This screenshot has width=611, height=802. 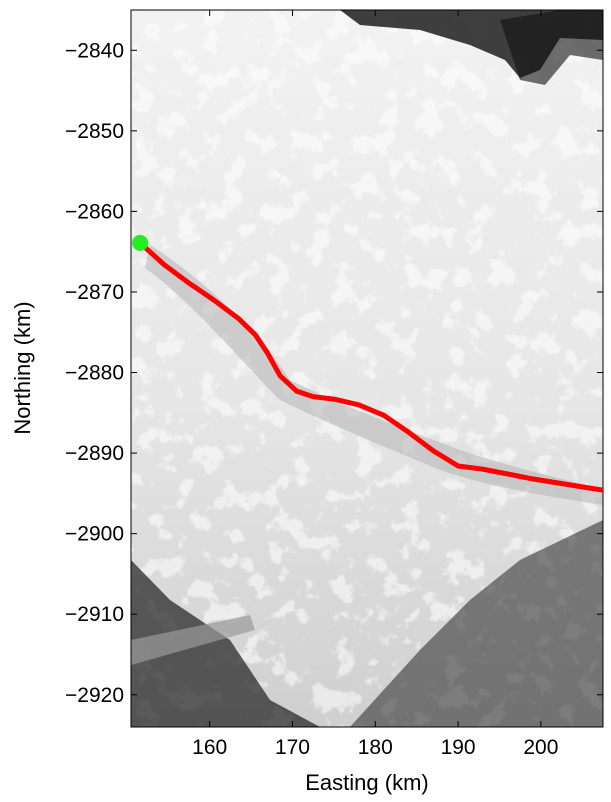 I want to click on y-tick-label: −2880, so click(x=94, y=373).